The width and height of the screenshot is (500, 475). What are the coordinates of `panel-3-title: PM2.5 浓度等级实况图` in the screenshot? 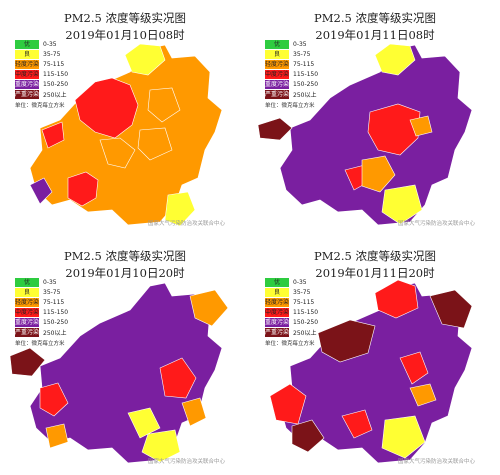 It's located at (125, 256).